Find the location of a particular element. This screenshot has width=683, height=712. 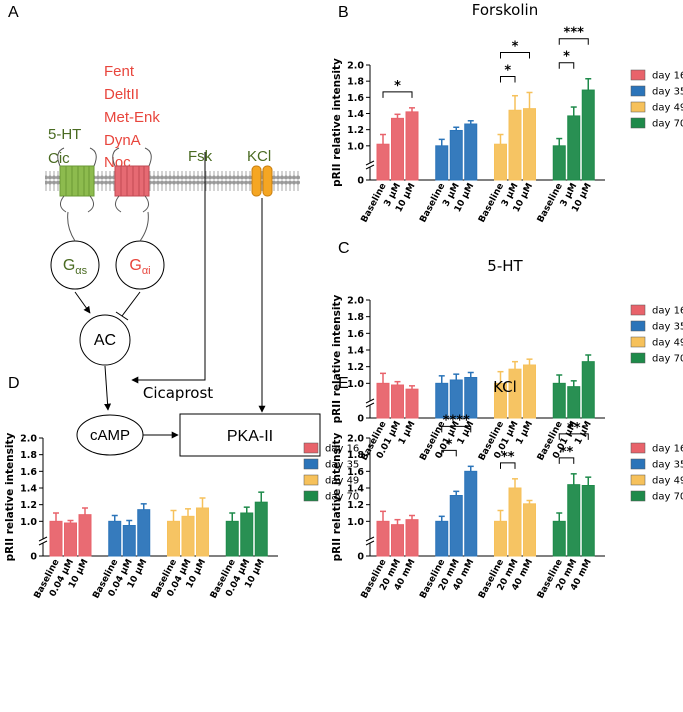

g-sub: αs is located at coordinates (81, 271).